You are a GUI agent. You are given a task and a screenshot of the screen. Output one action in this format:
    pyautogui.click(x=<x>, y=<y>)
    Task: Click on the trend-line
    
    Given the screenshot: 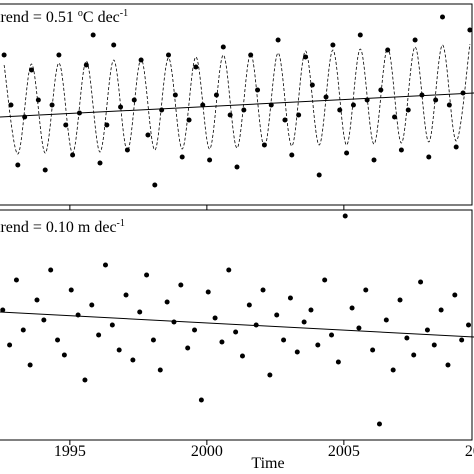 What is the action you would take?
    pyautogui.click(x=237, y=105)
    